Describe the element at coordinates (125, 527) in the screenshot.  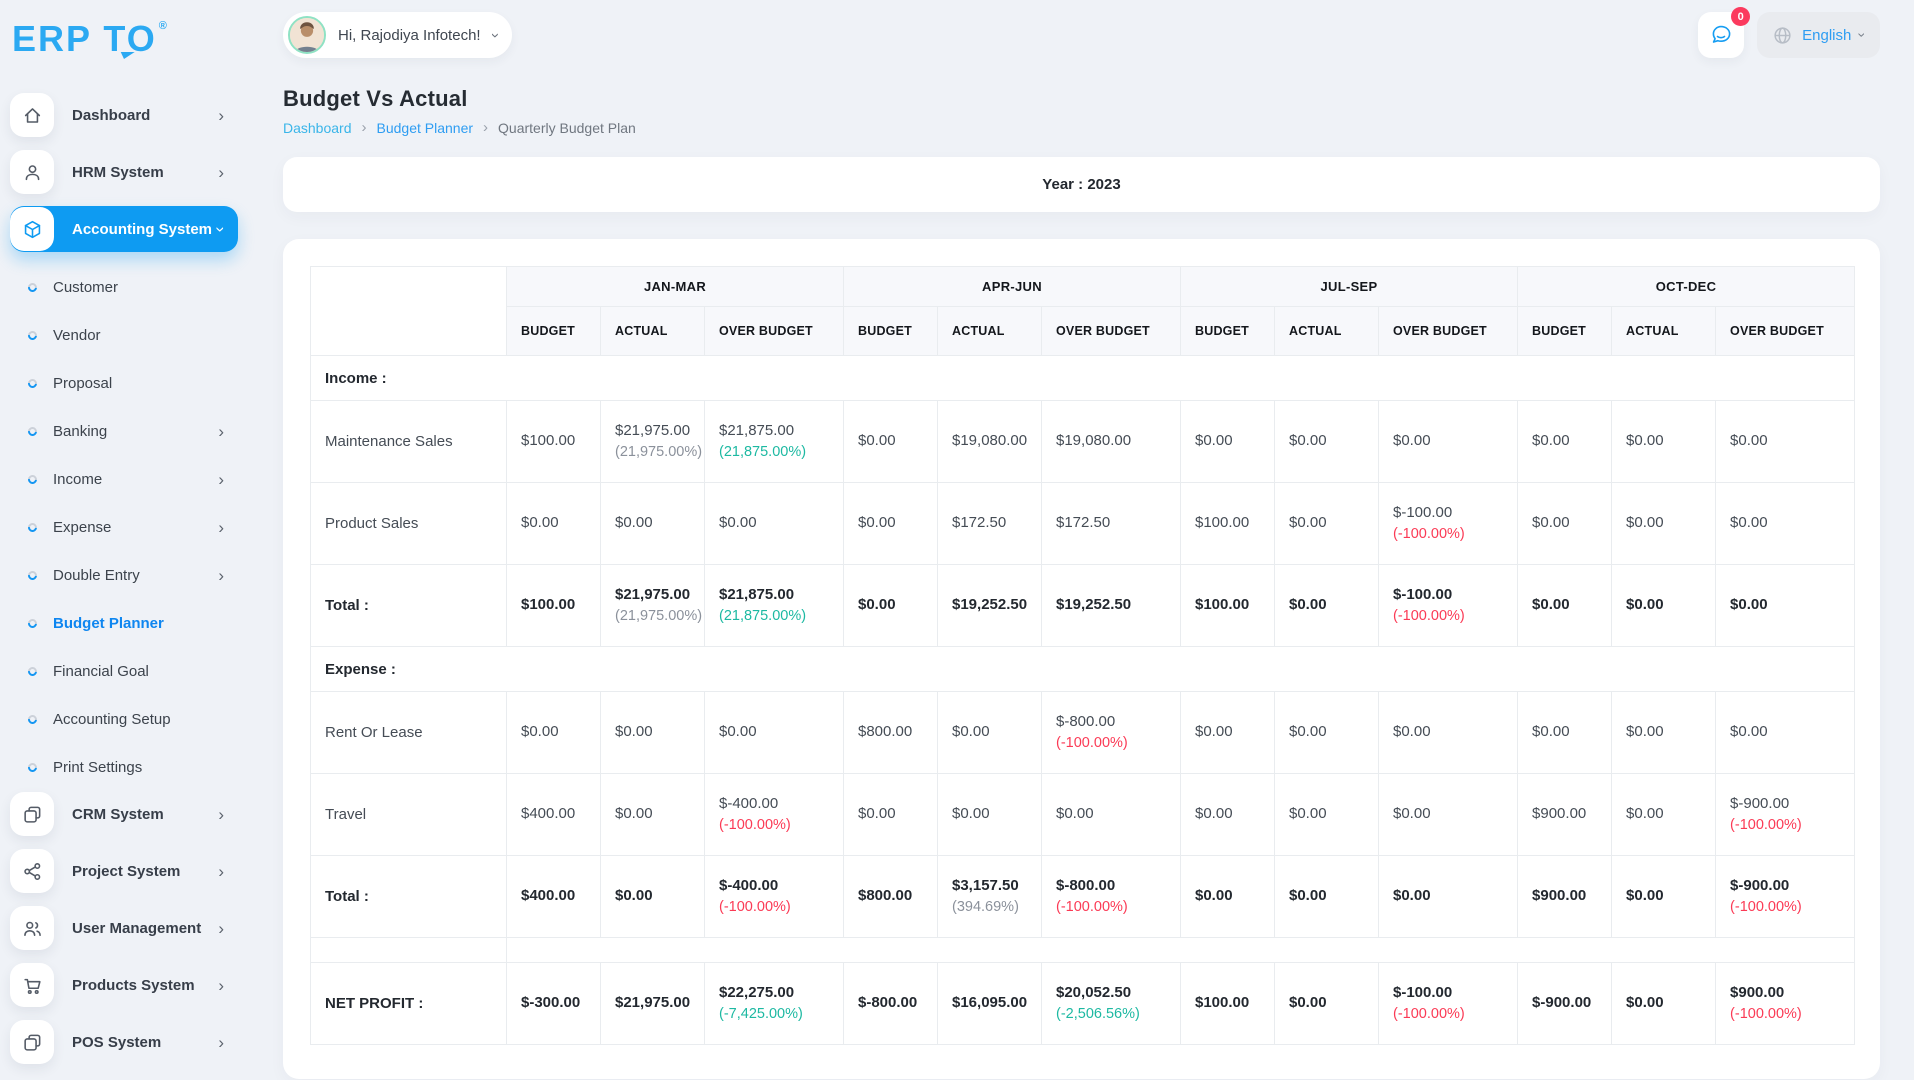
I see `sidebar-item-expense: Expense ›` at that location.